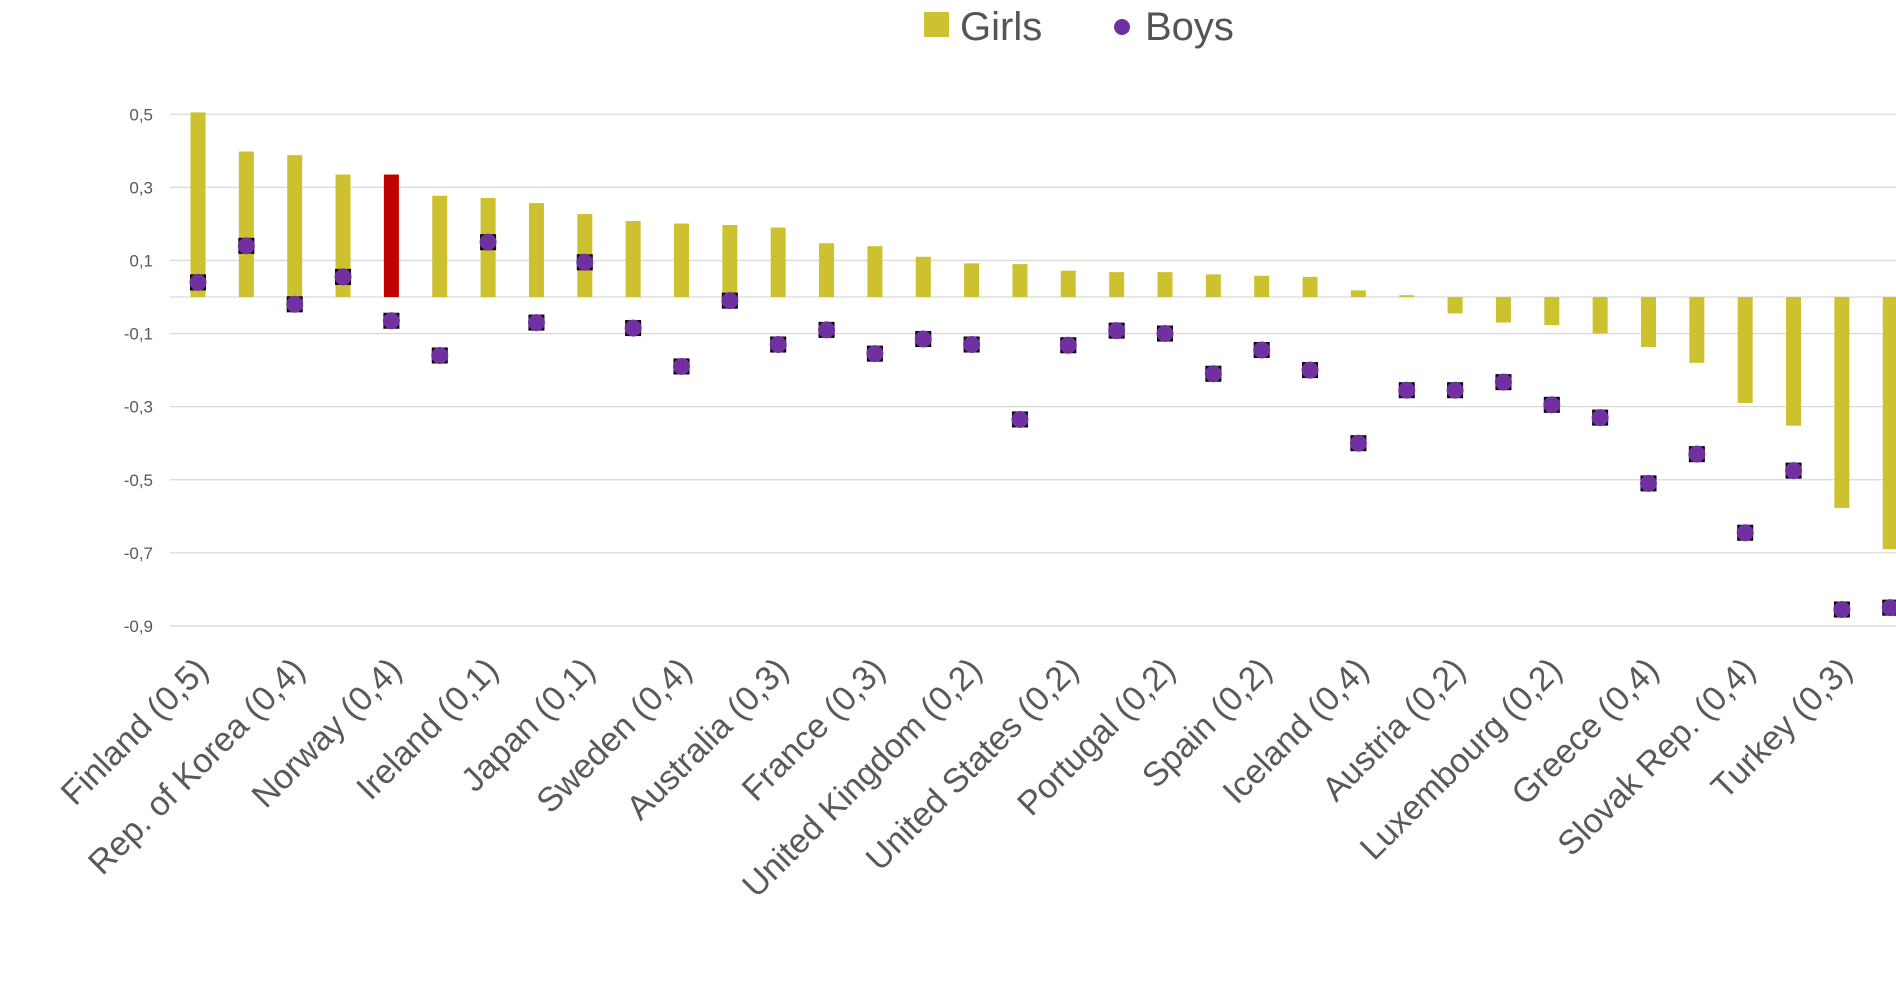 Image resolution: width=1896 pixels, height=981 pixels. What do you see at coordinates (138, 553) in the screenshot?
I see `y-tick-label: -0,7` at bounding box center [138, 553].